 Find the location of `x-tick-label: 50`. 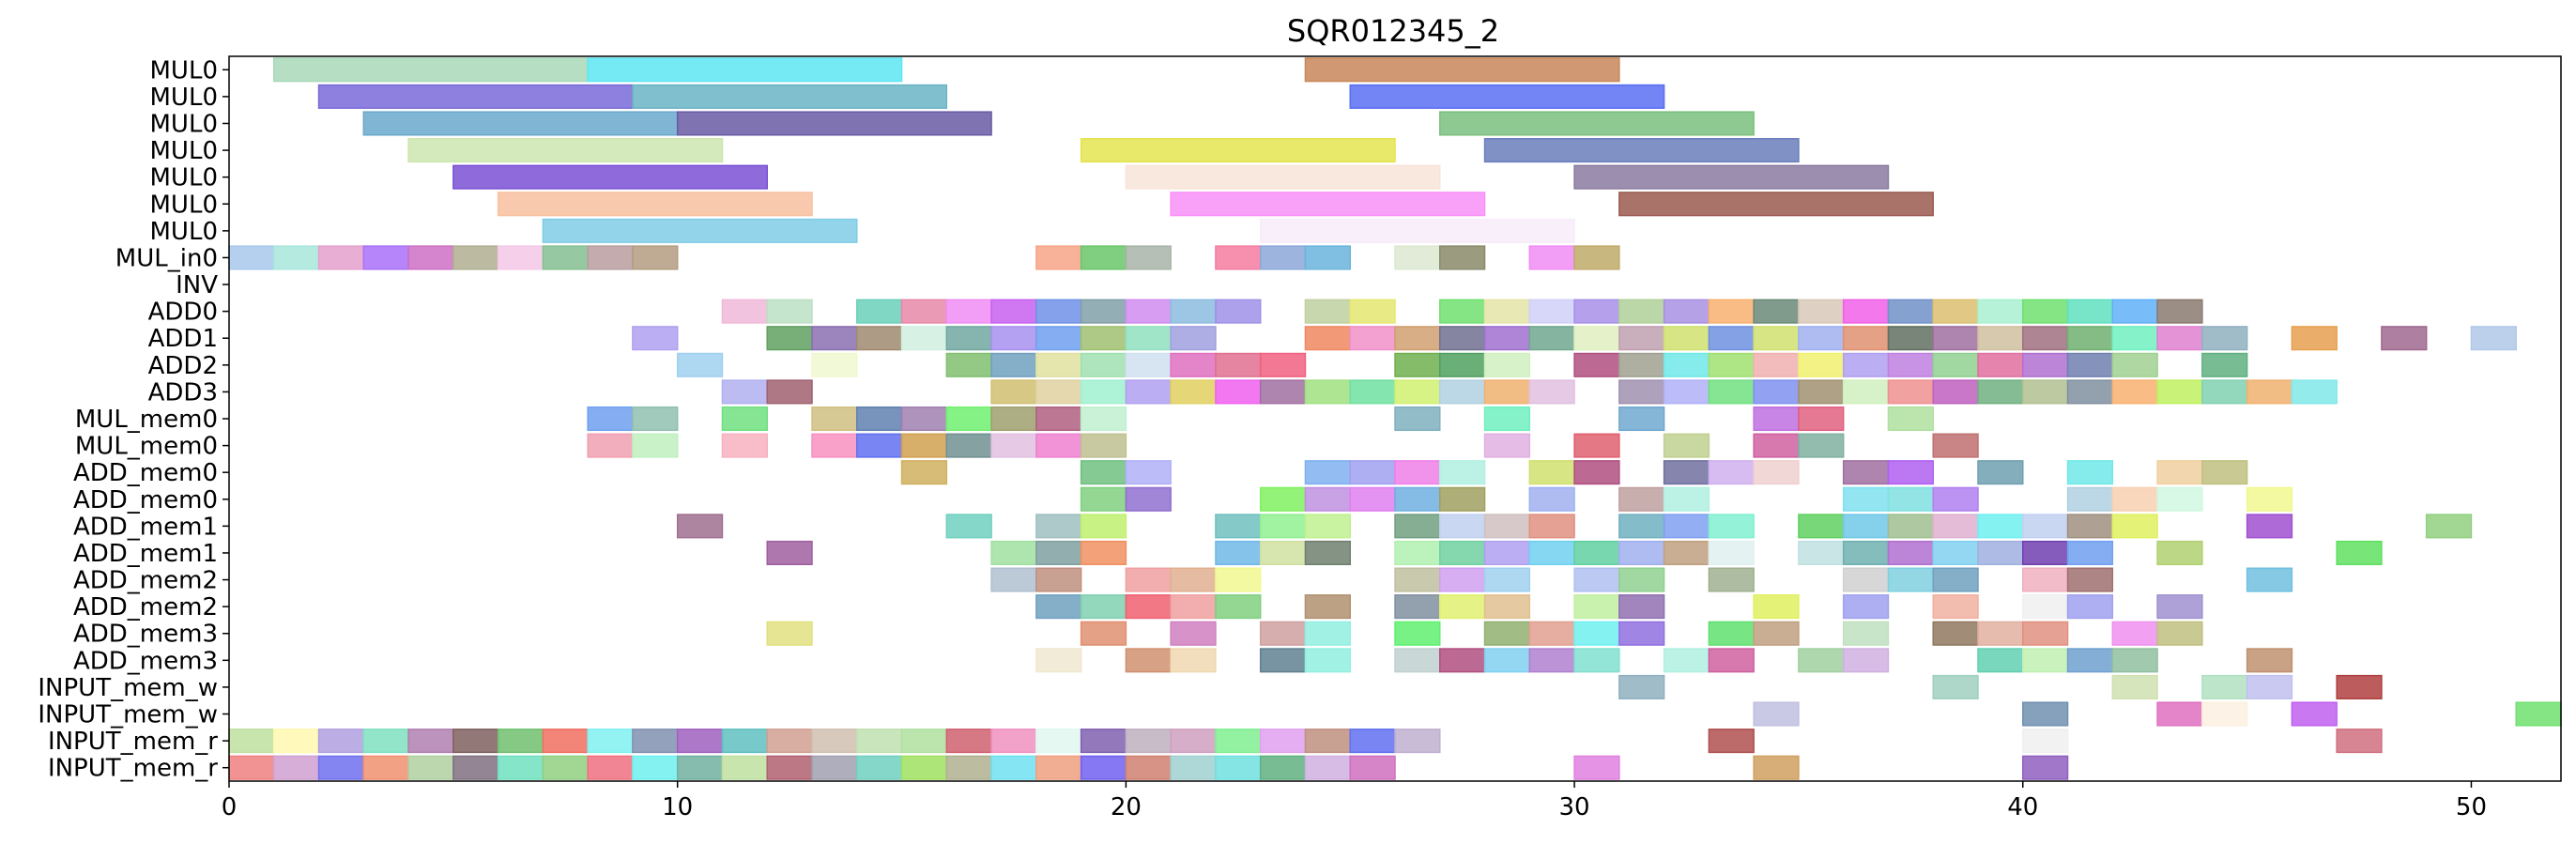

x-tick-label: 50 is located at coordinates (2472, 807).